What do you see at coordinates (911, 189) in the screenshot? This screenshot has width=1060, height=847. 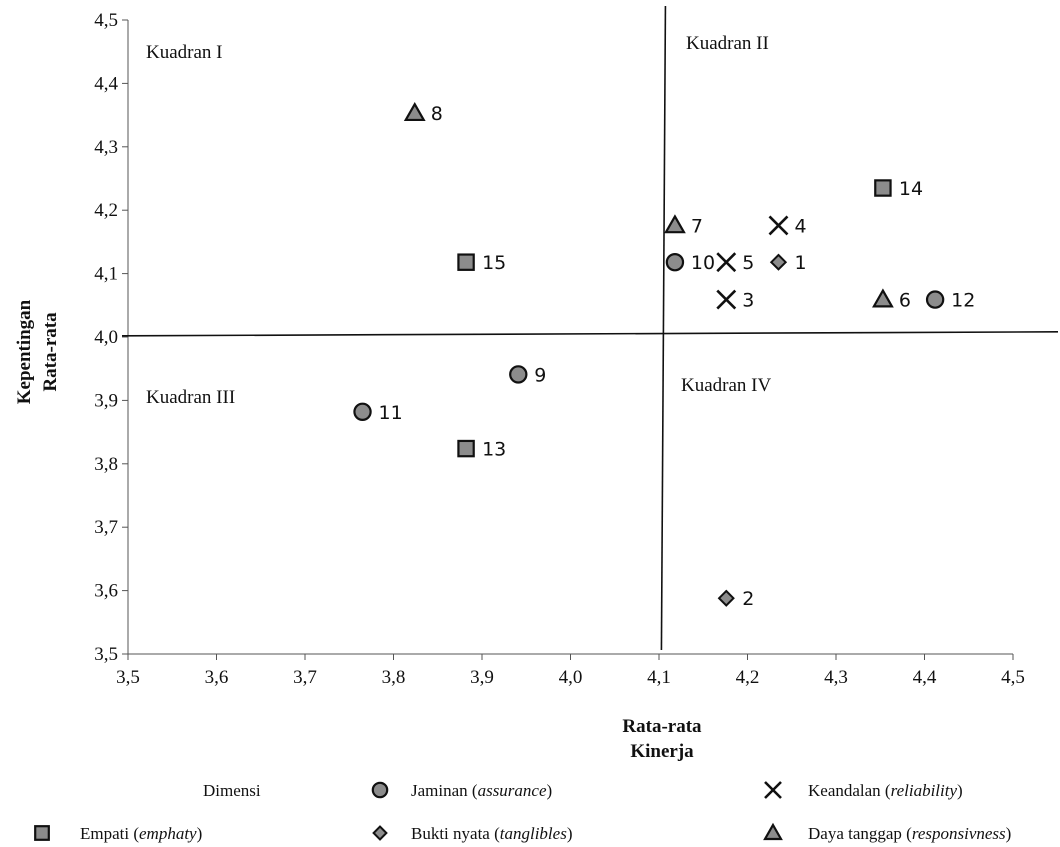 I see `point-label: 14` at bounding box center [911, 189].